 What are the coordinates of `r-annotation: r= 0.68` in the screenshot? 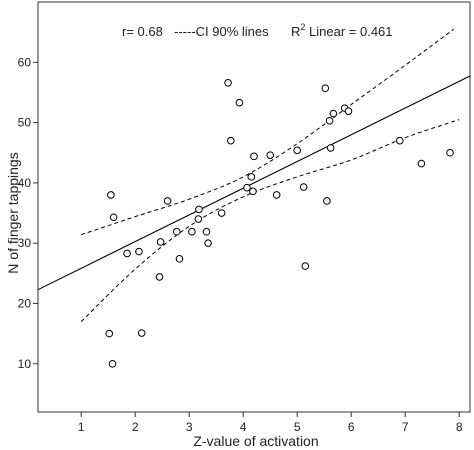 It's located at (142, 31).